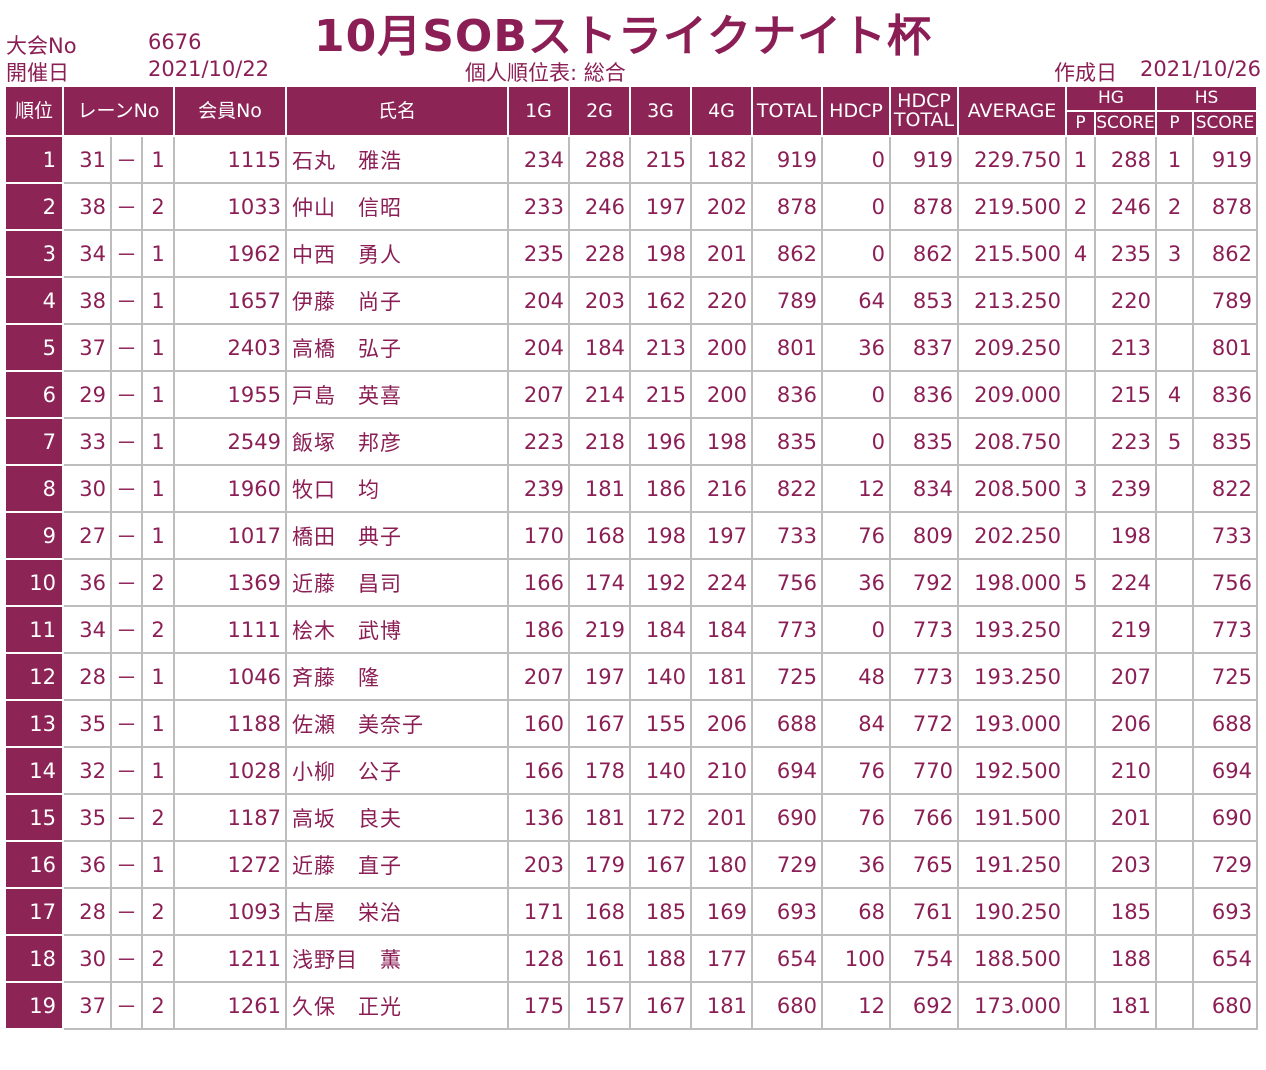 The height and width of the screenshot is (1070, 1266). Describe the element at coordinates (1225, 159) in the screenshot. I see `hs-score-cell: 919` at that location.